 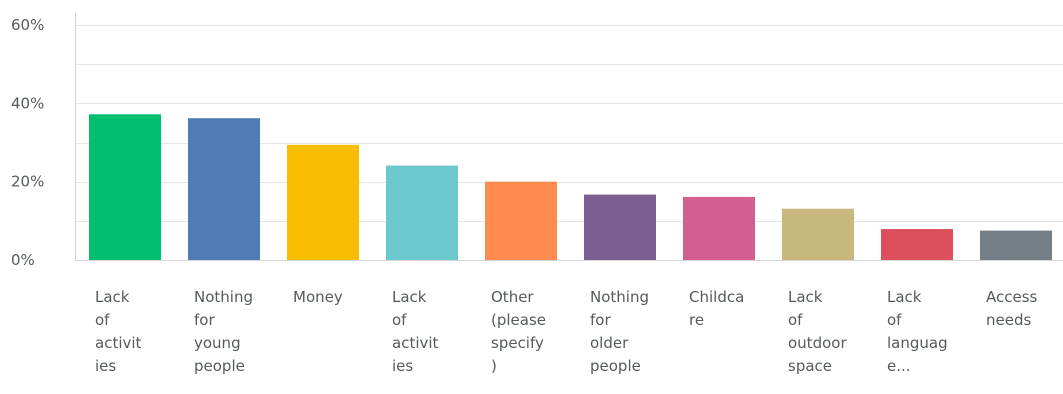 What do you see at coordinates (27, 182) in the screenshot?
I see `y-tick-label: 20%` at bounding box center [27, 182].